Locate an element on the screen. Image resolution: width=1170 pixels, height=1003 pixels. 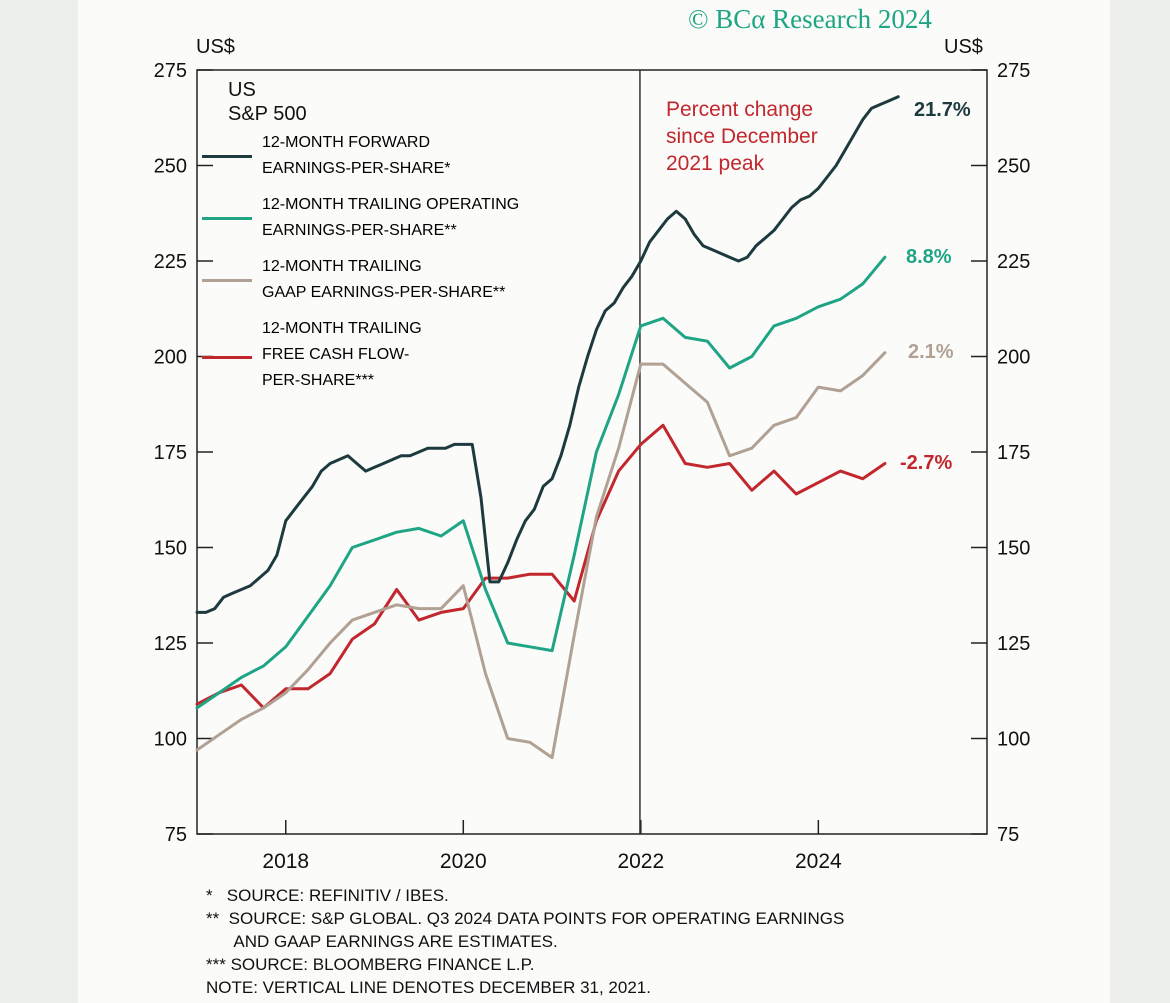
annotation-line: Percent change is located at coordinates (740, 109).